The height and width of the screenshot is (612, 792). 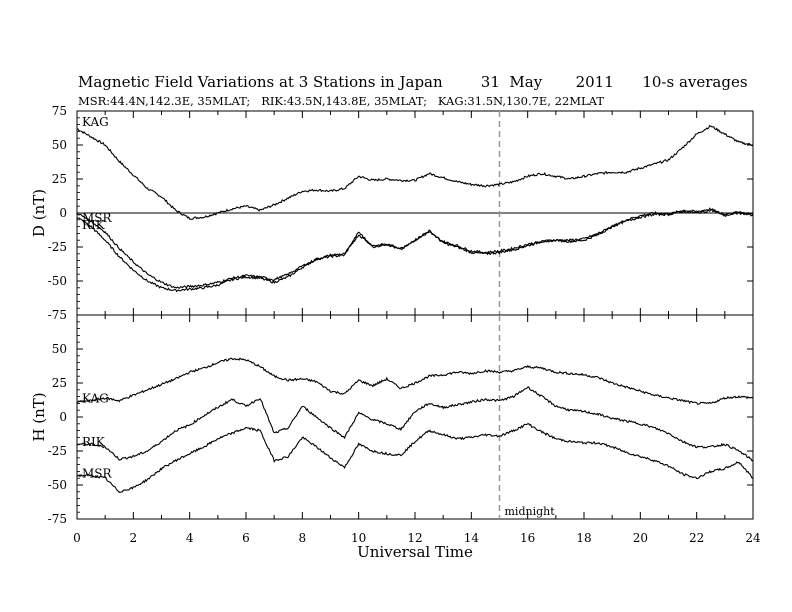 I want to click on y-axis-label-h: H (nT), so click(x=39, y=416).